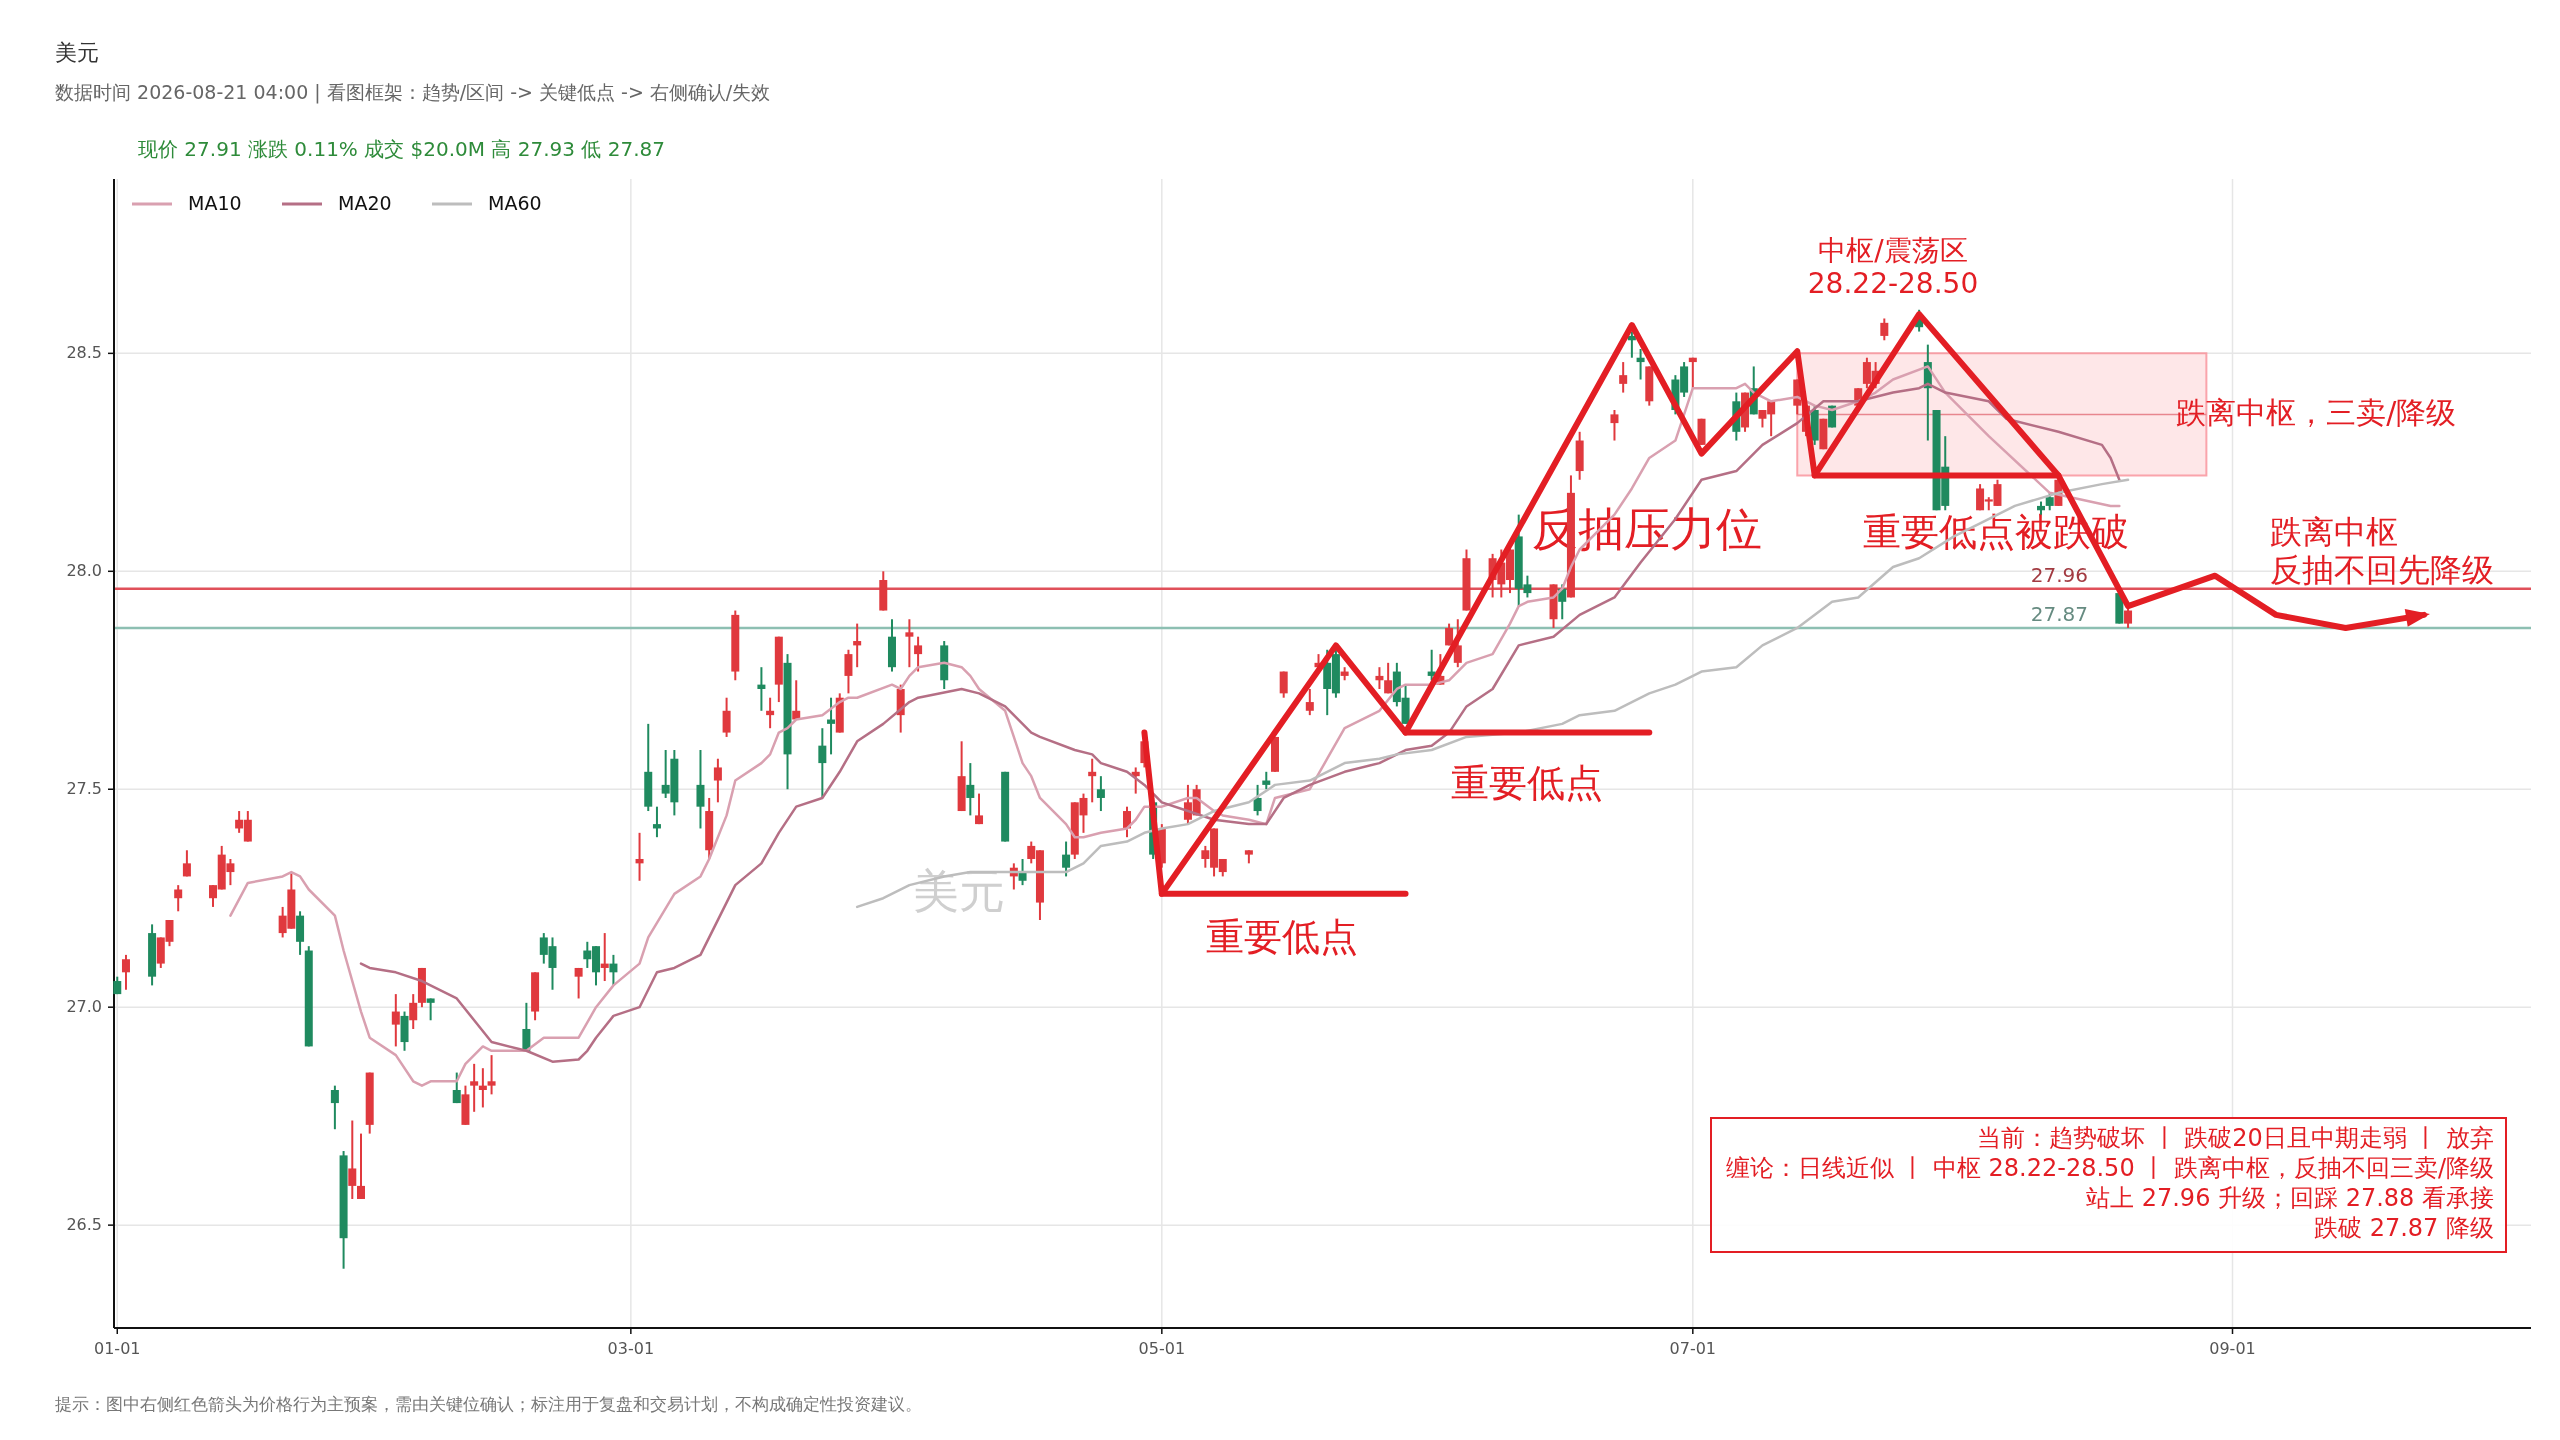 The width and height of the screenshot is (2560, 1440). I want to click on annotation: 跌离中枢，三卖/降级, so click(2316, 412).